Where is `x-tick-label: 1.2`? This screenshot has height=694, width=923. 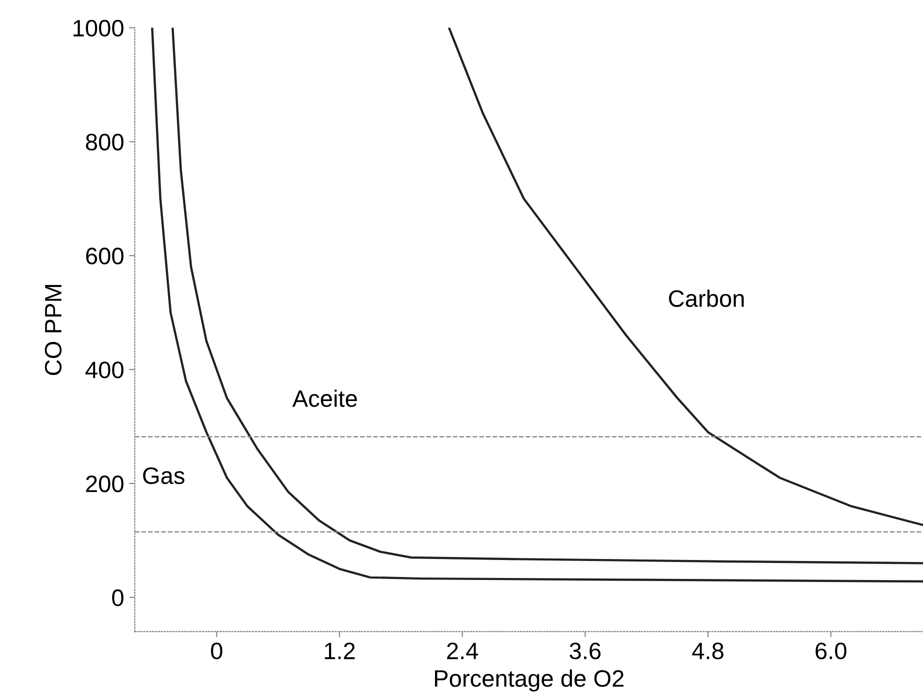
x-tick-label: 1.2 is located at coordinates (339, 651).